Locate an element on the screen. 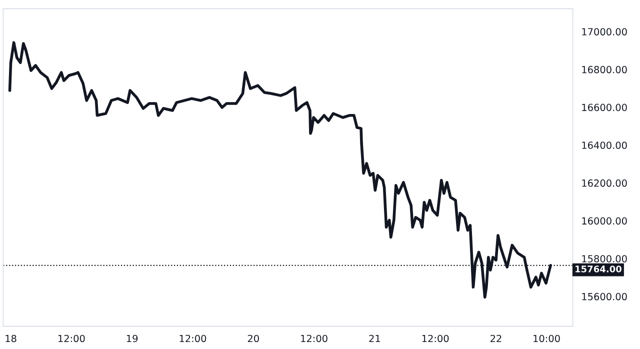 This screenshot has width=640, height=349. x-tick-label: 10:00 is located at coordinates (547, 338).